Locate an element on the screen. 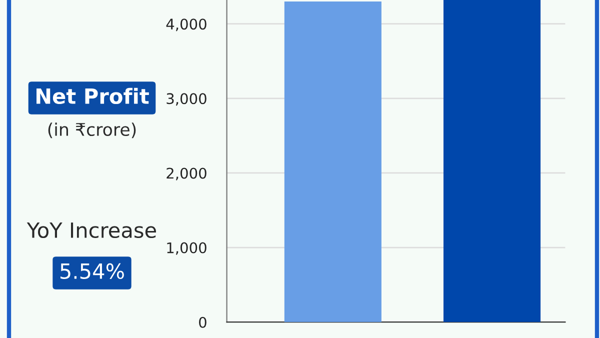 The height and width of the screenshot is (338, 600). text: YoY Increase is located at coordinates (91, 230).